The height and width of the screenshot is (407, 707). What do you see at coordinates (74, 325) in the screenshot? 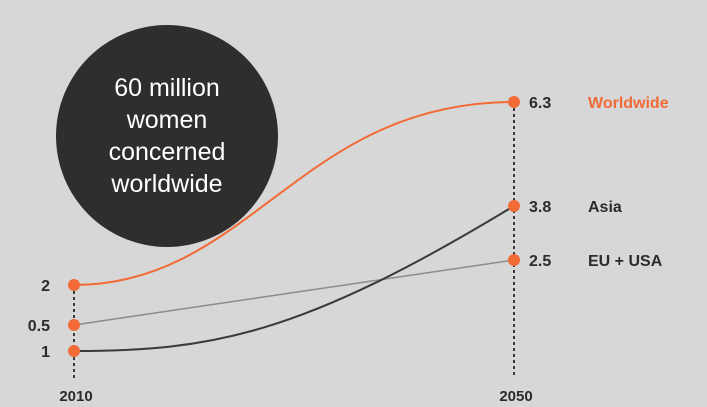
I see `point-2010-eu-usa` at bounding box center [74, 325].